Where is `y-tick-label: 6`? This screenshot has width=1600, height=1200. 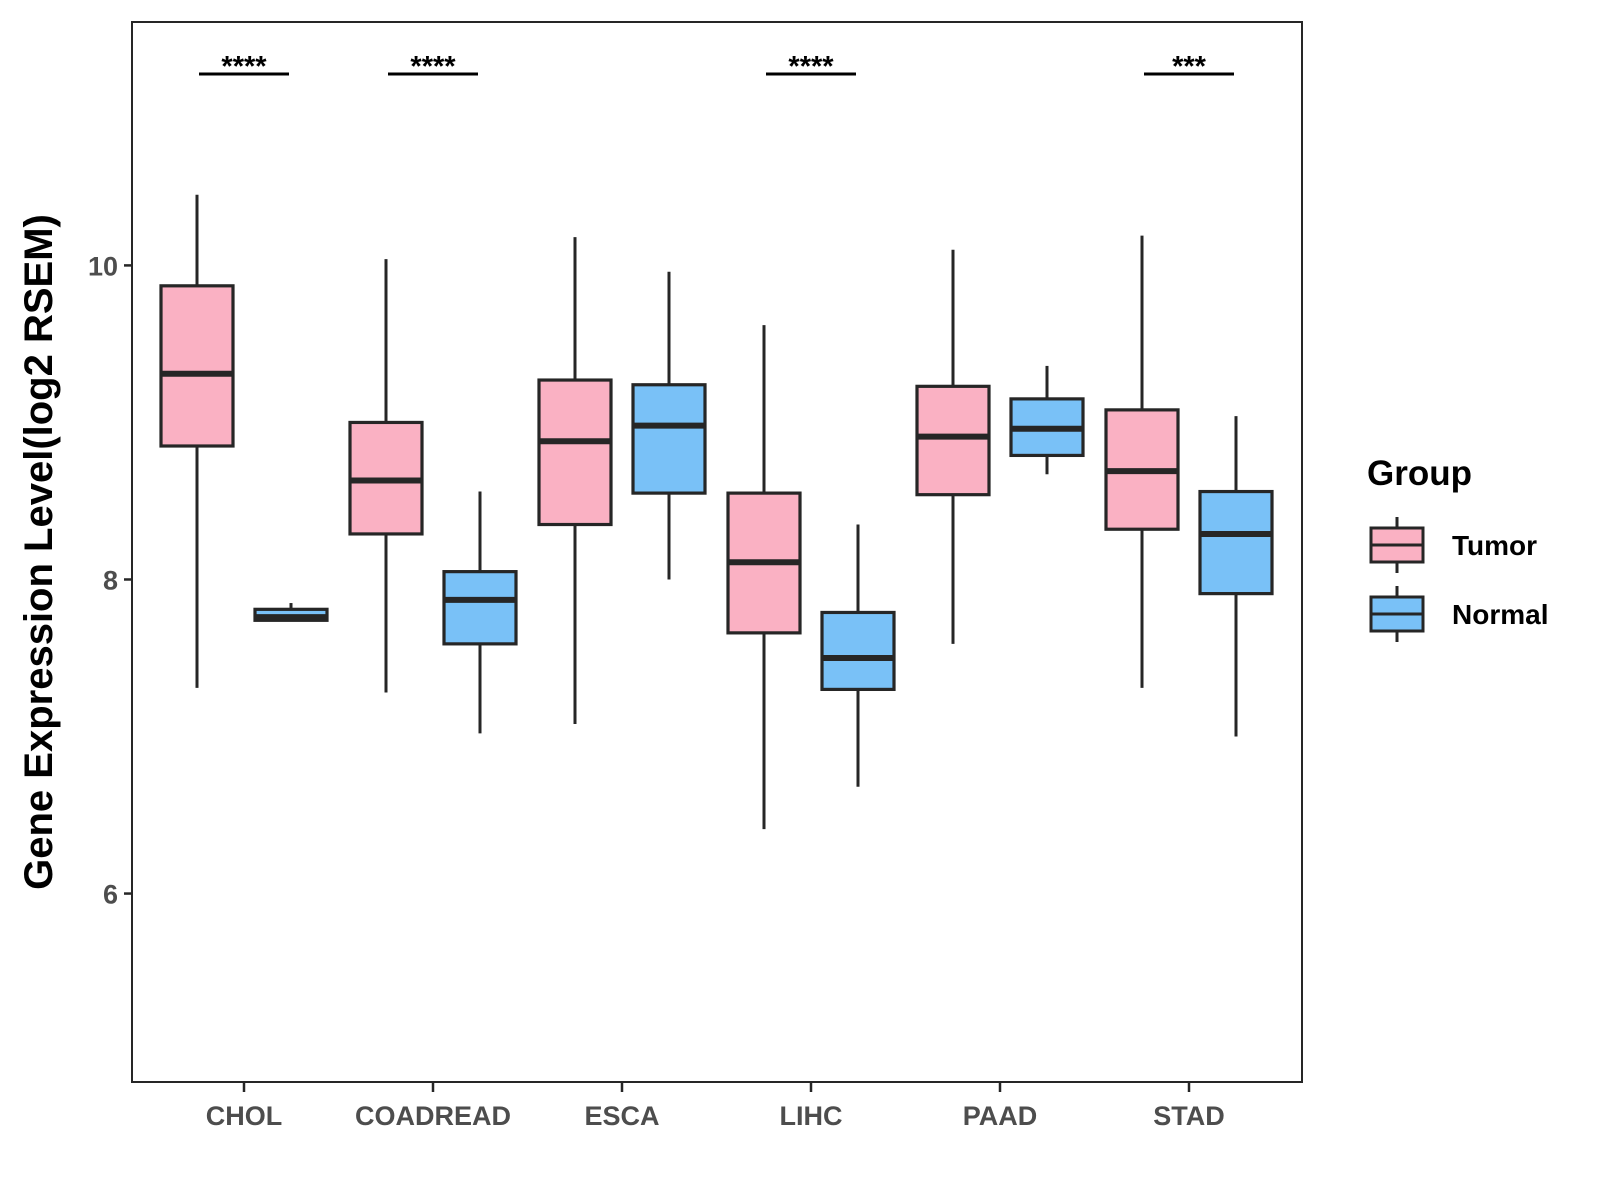
y-tick-label: 6 is located at coordinates (110, 895).